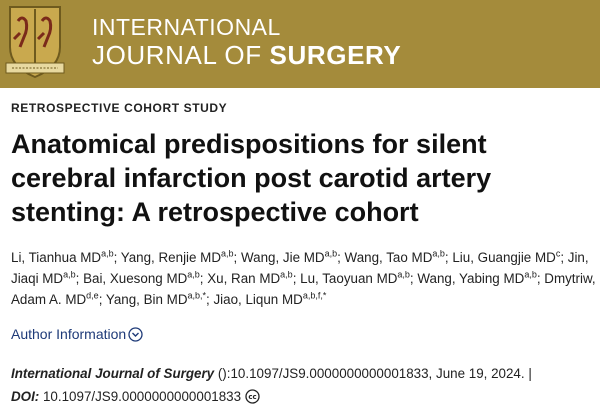 Image resolution: width=600 pixels, height=412 pixels. I want to click on journal-title-part-b: SURGERY, so click(335, 55).